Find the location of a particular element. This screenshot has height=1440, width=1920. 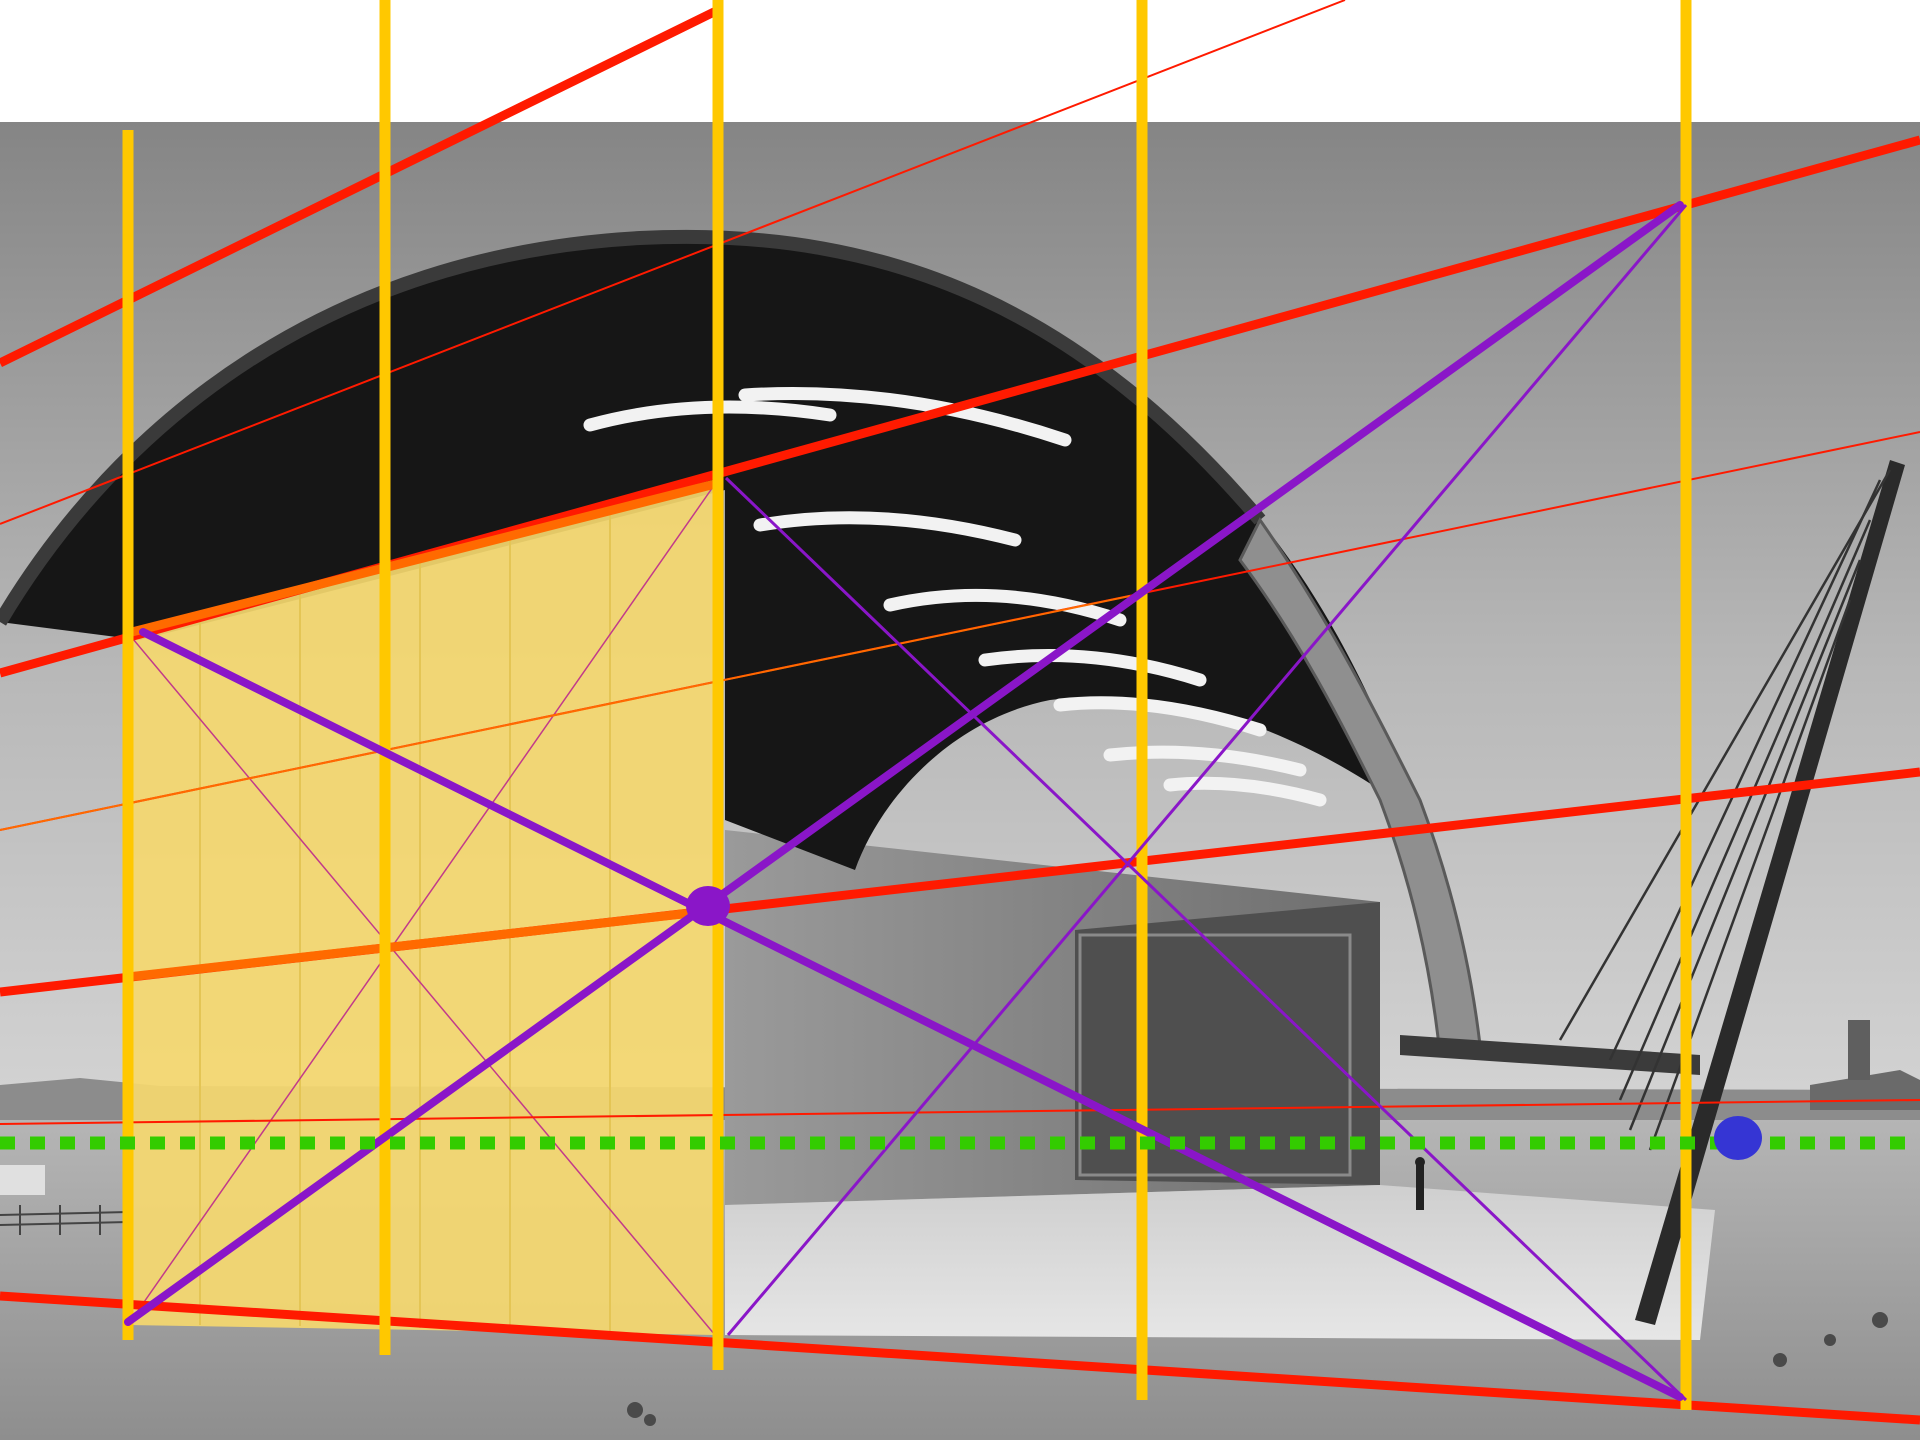

person-figure is located at coordinates (1420, 1187).